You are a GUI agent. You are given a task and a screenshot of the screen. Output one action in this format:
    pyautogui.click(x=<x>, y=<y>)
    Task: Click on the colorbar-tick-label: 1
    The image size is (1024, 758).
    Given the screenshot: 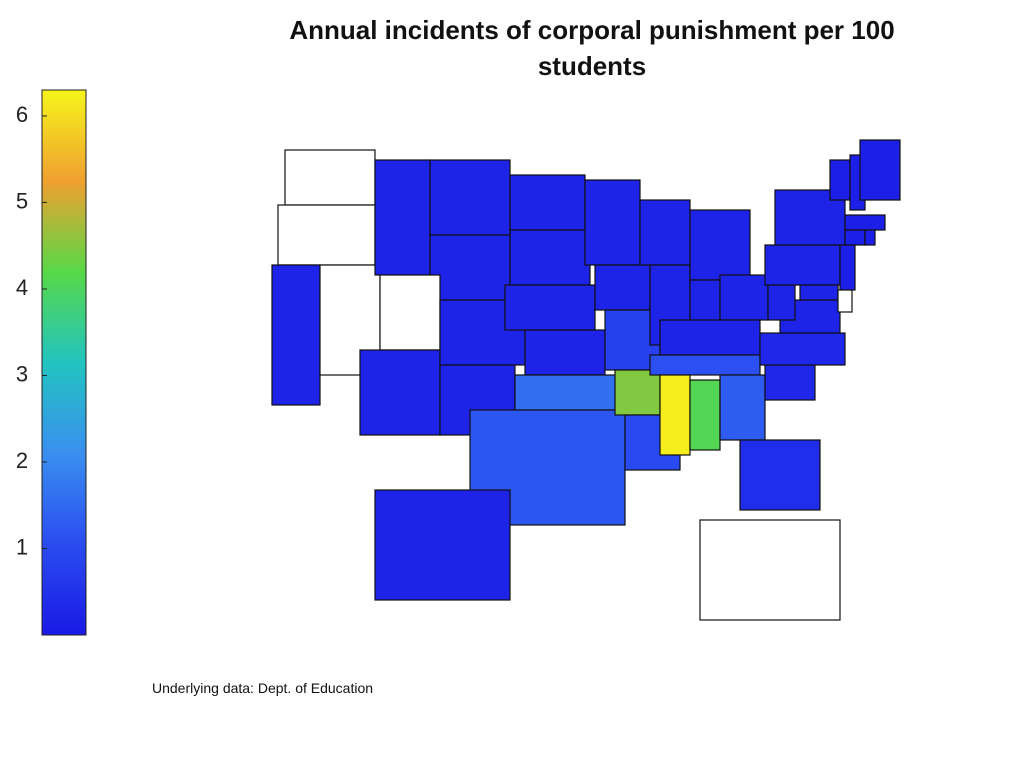 What is the action you would take?
    pyautogui.click(x=22, y=546)
    